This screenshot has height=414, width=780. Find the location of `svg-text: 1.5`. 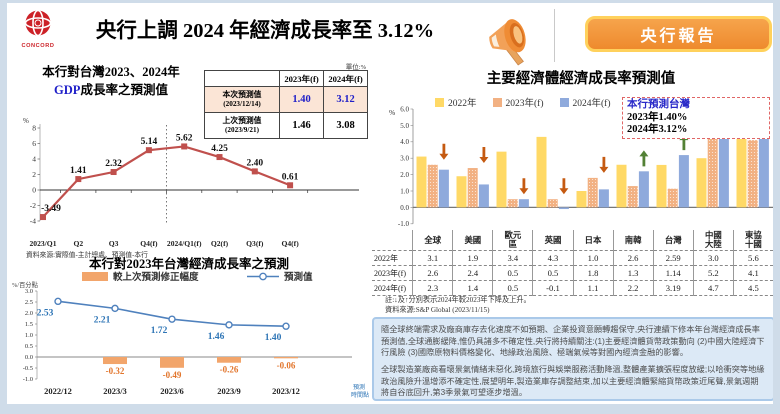

svg-text: 1.5 is located at coordinates (29, 324).